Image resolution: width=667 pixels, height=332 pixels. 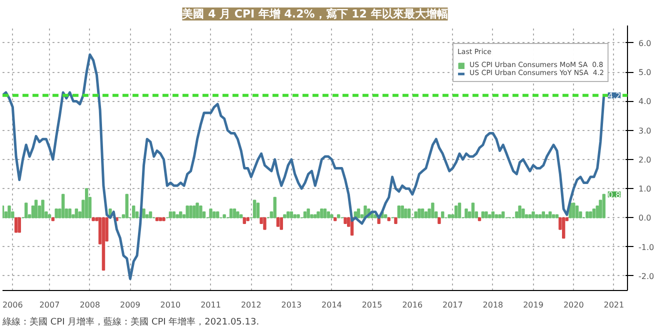 I want to click on x-tick-label: 2019, so click(x=533, y=305).